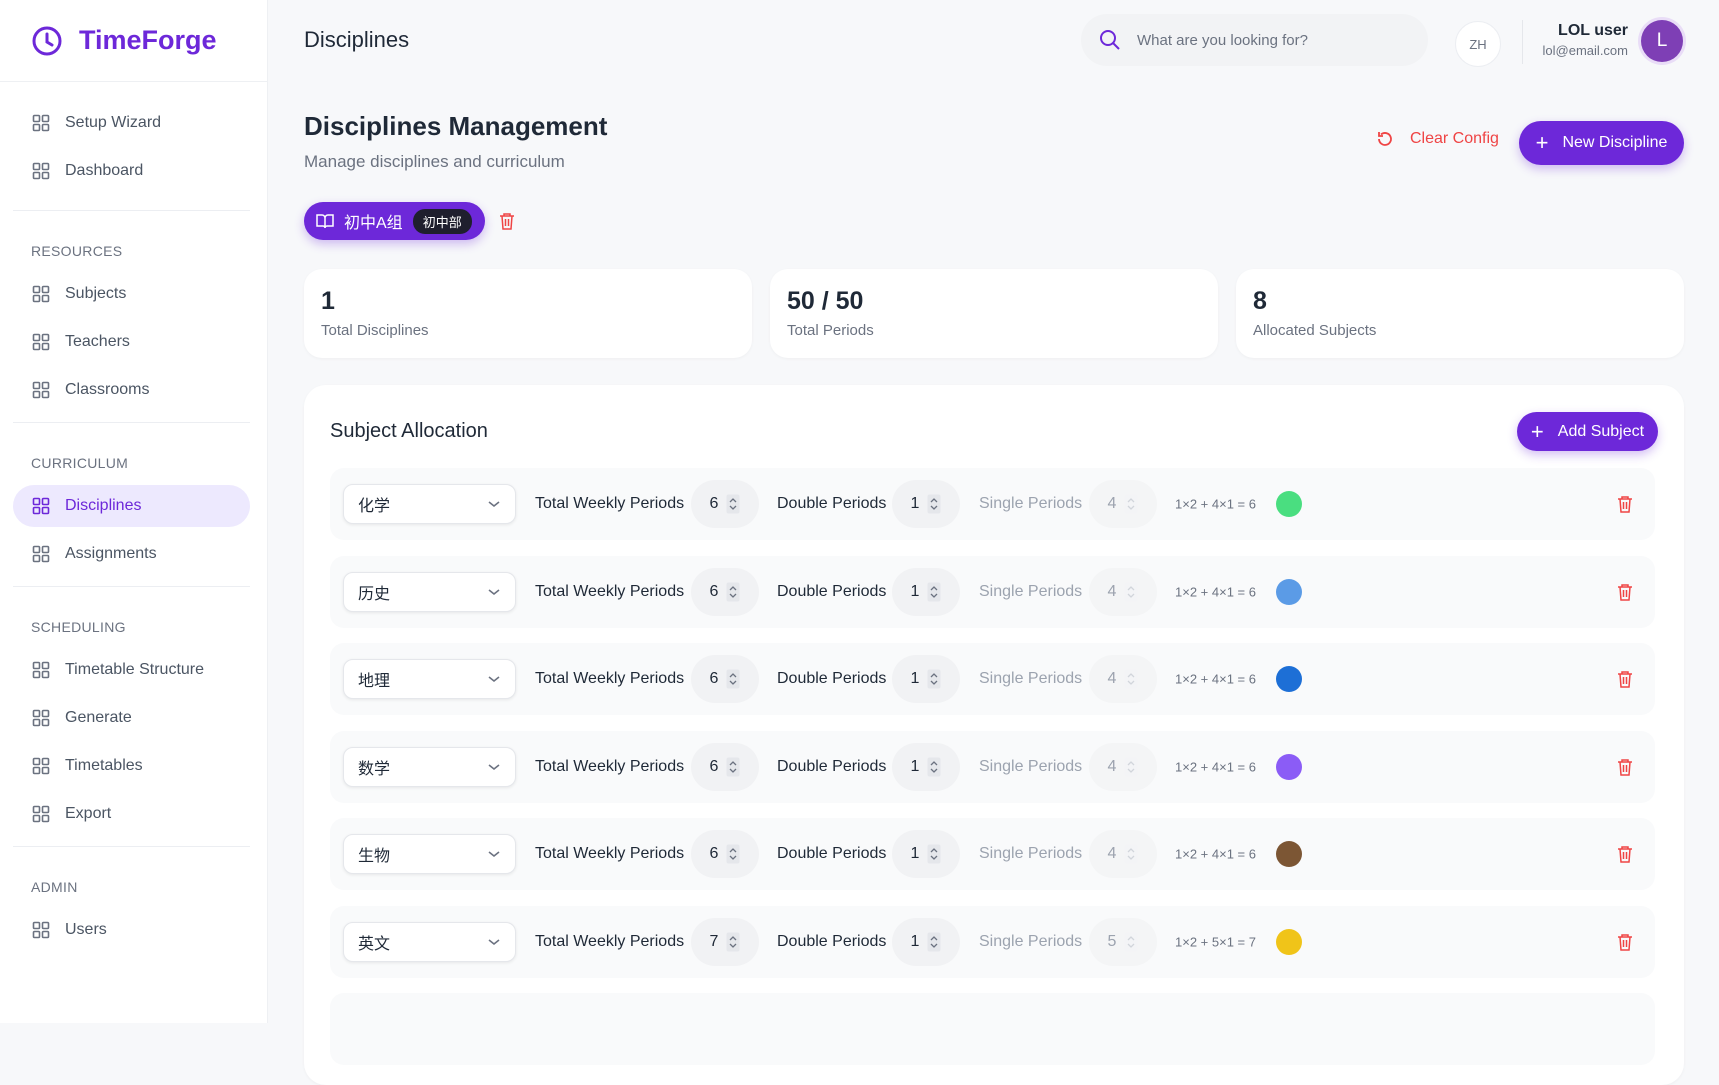 This screenshot has width=1719, height=1085. Describe the element at coordinates (1478, 44) in the screenshot. I see `language-button: ZH` at that location.